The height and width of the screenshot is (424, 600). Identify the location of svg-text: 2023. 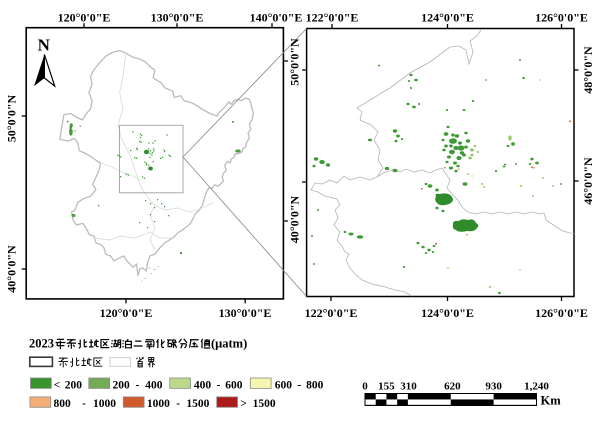
(41, 344).